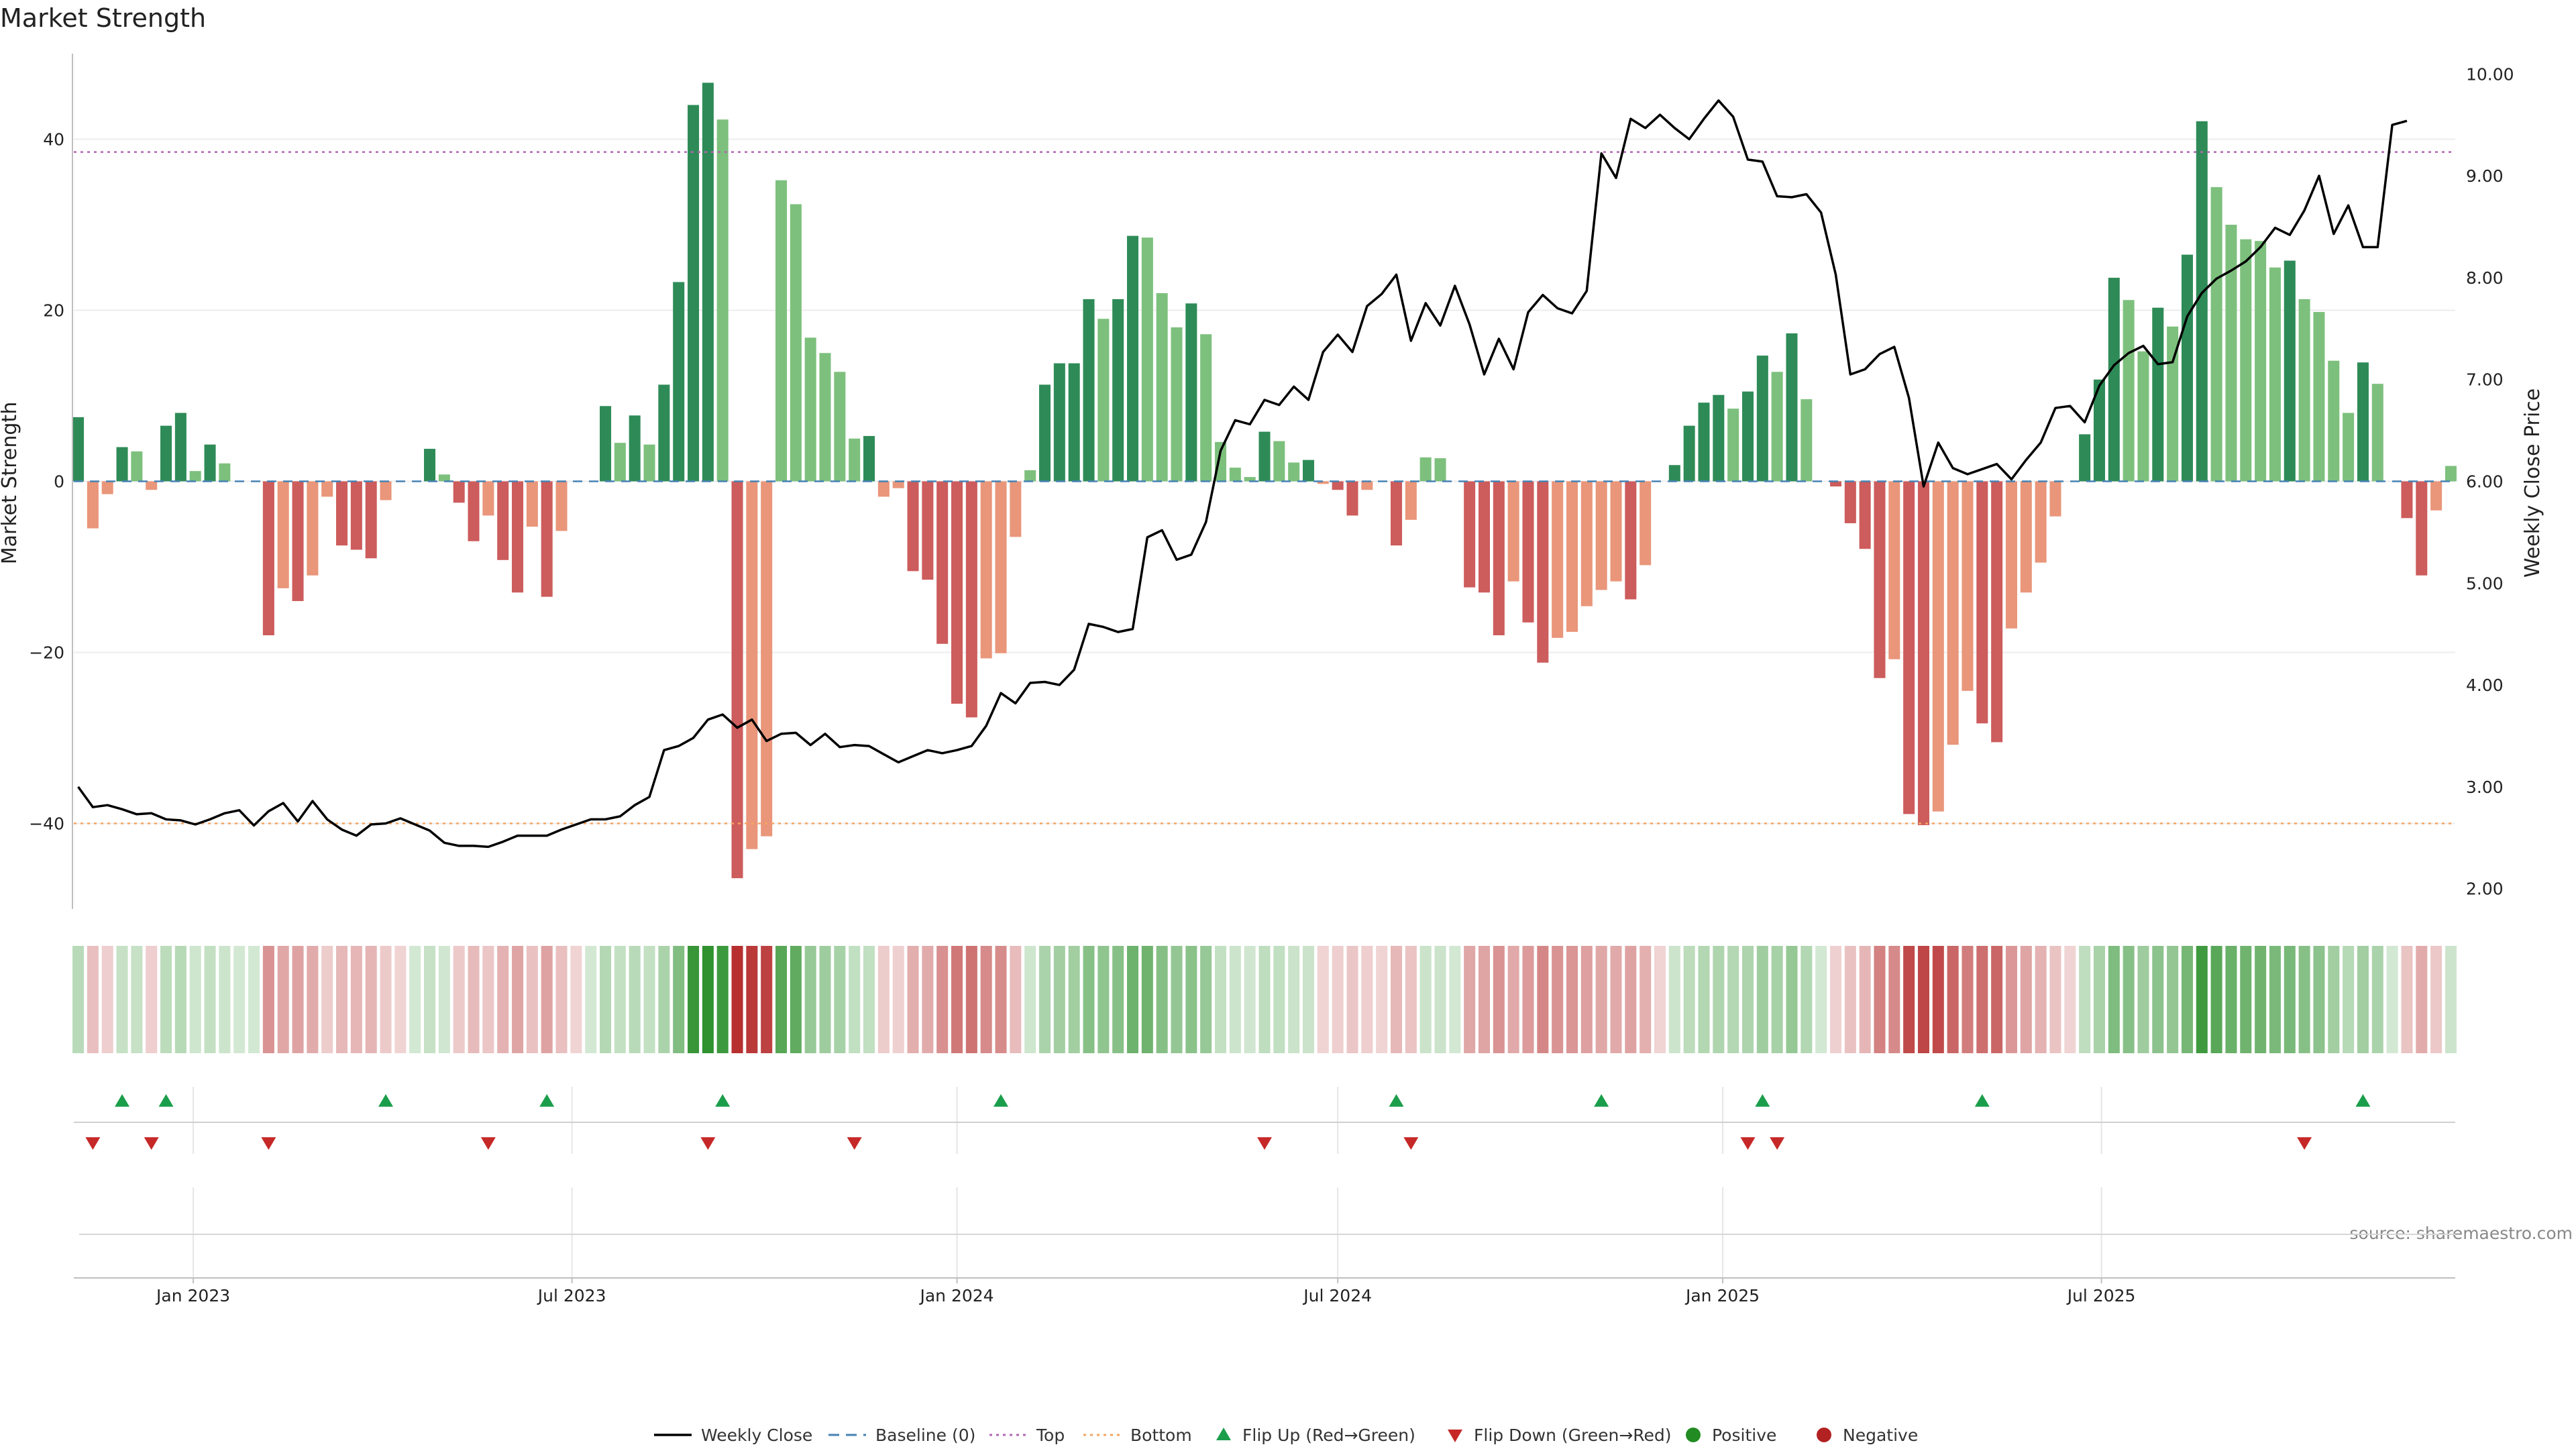 This screenshot has height=1449, width=2576. Describe the element at coordinates (1722, 1295) in the screenshot. I see `x-tick-label: Jan 2025` at that location.